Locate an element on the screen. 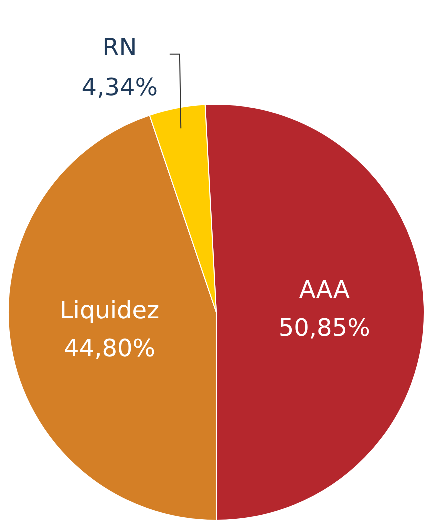 This screenshot has width=425, height=525. slice-label: AAA is located at coordinates (324, 290).